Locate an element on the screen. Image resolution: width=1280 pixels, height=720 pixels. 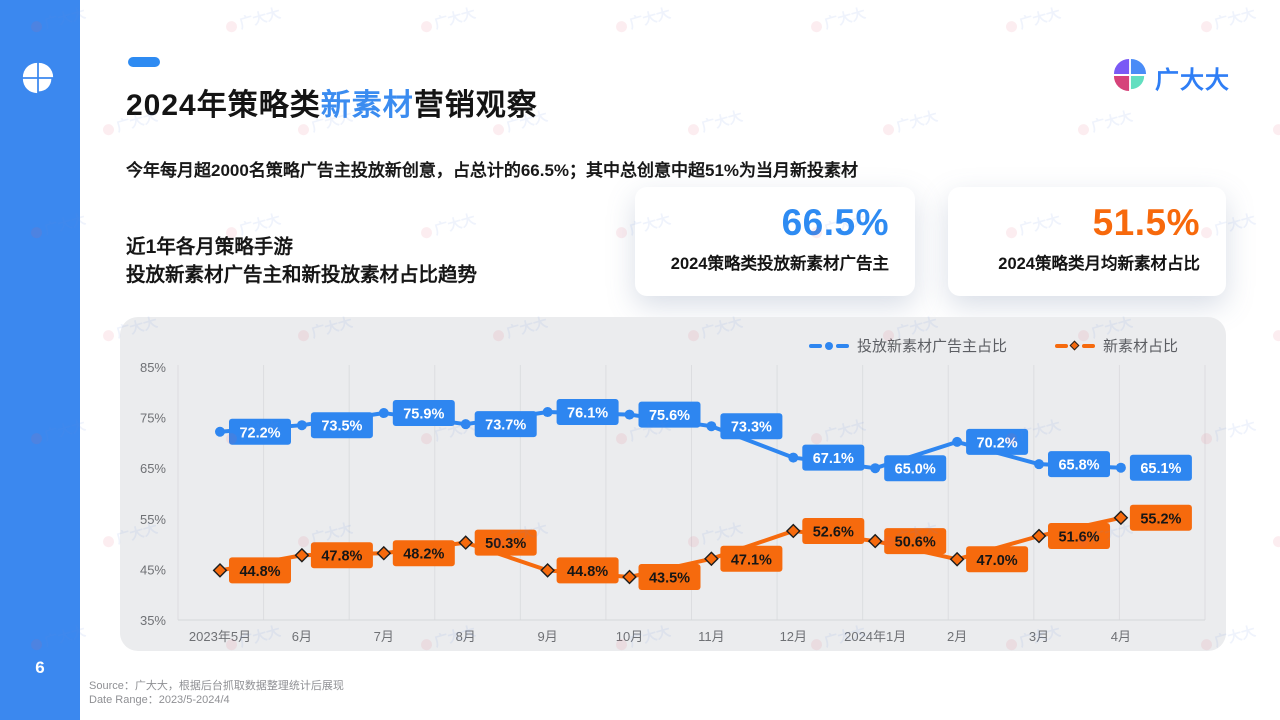
chart-section-title: 近1年各月策略手游 投放新素材广告主和新投放素材占比趋势 is located at coordinates (302, 261).